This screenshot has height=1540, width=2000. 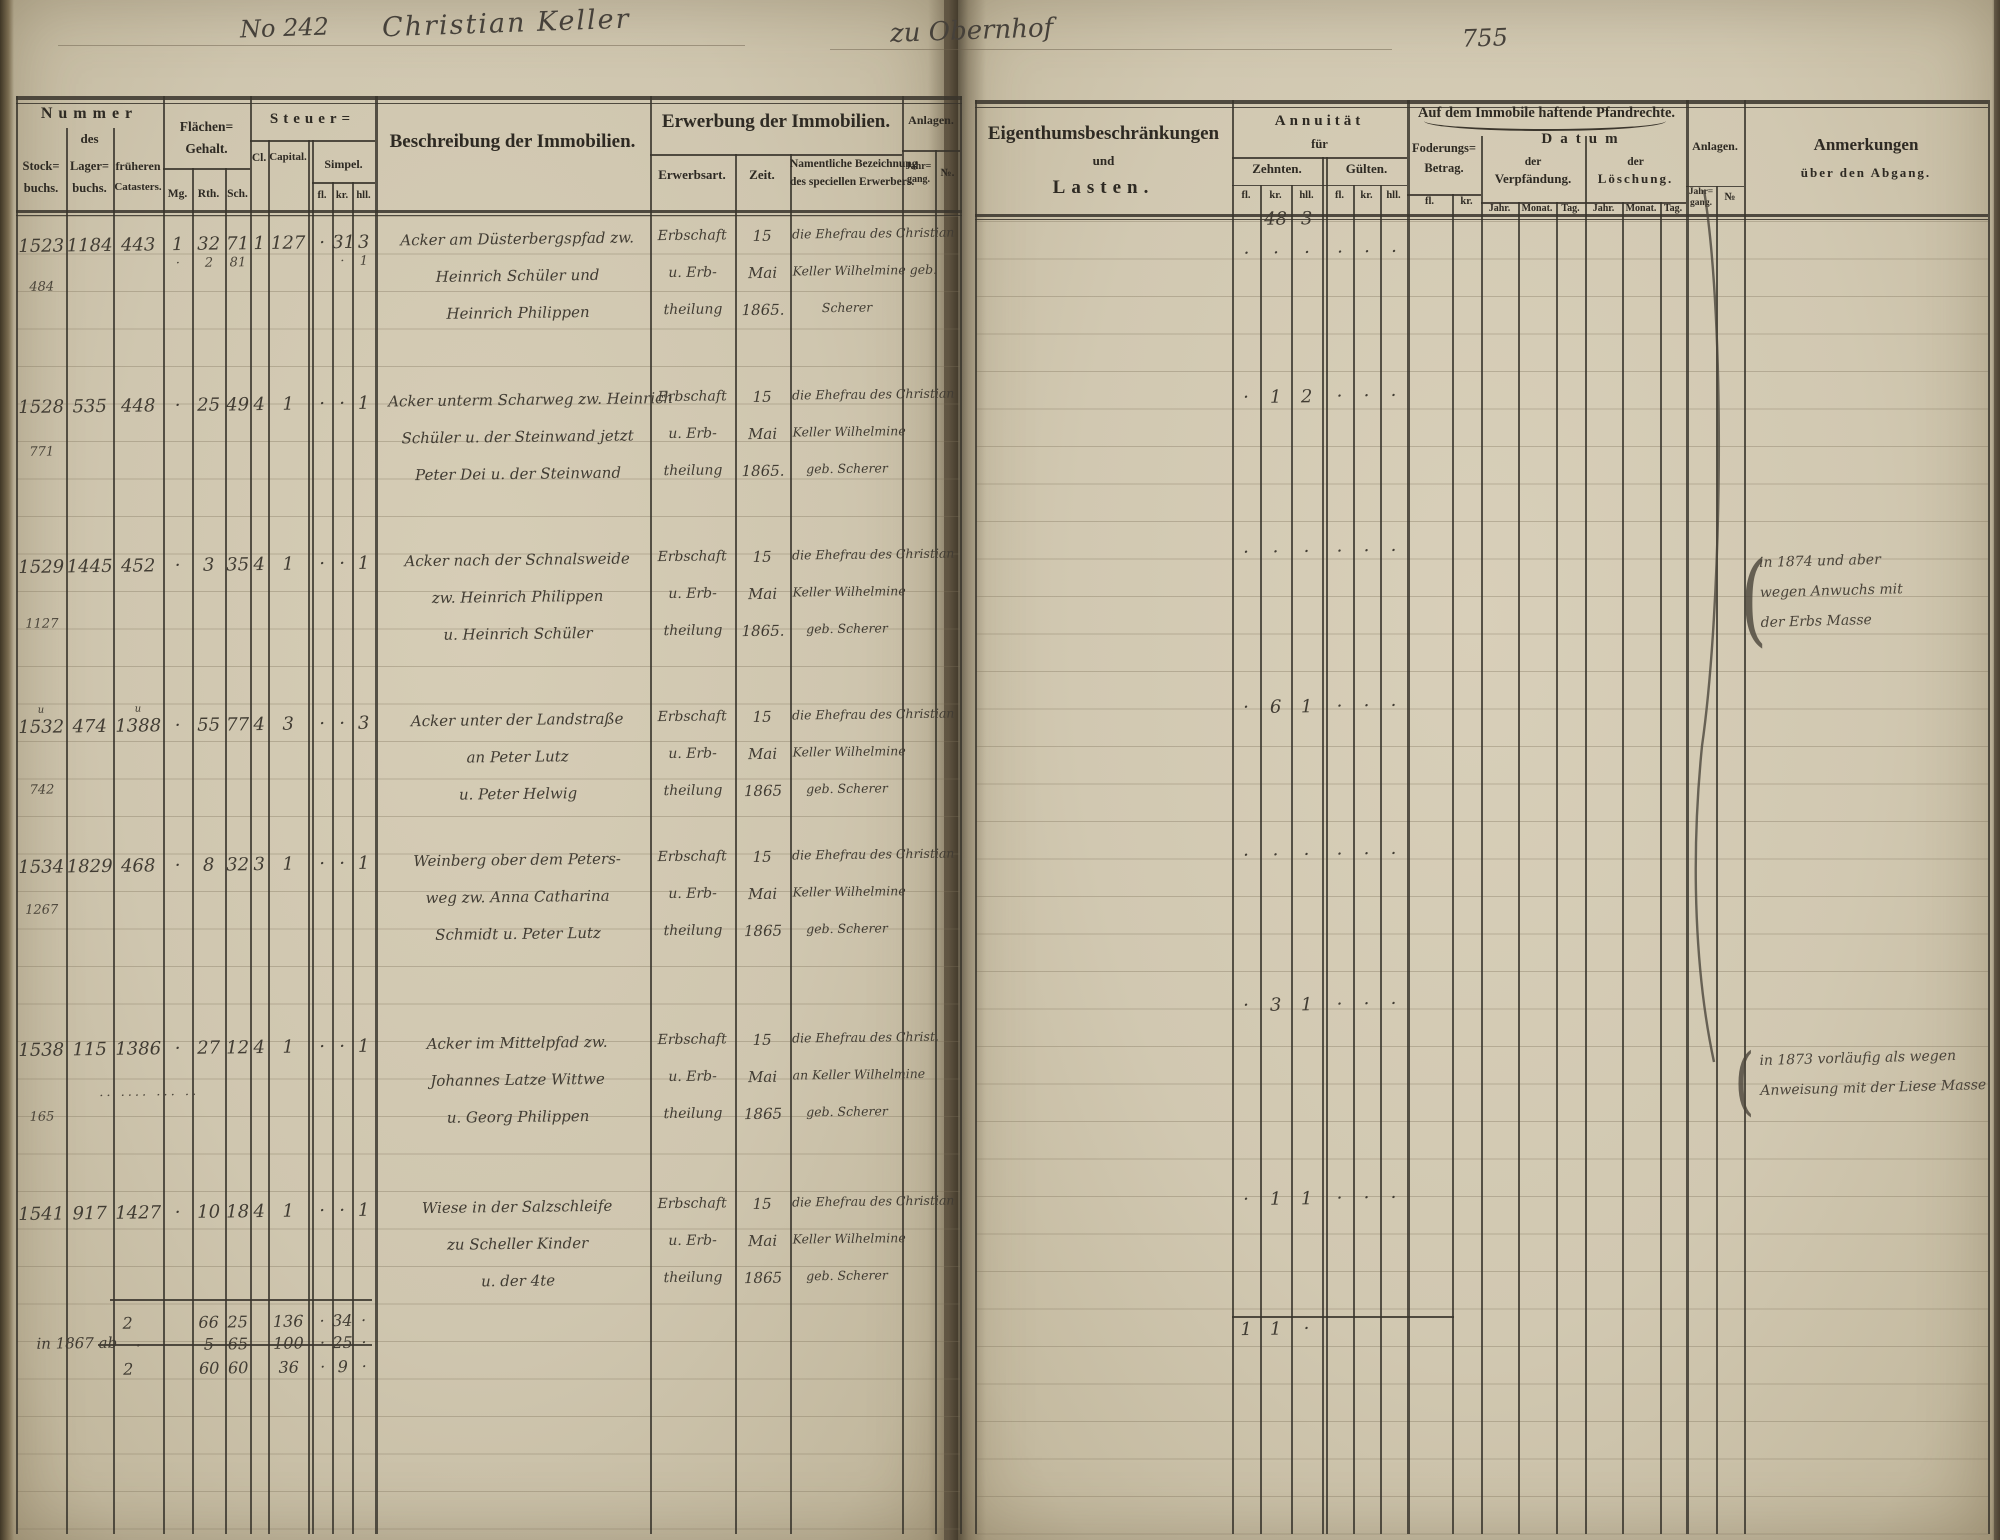 What do you see at coordinates (1485, 38) in the screenshot?
I see `page-number: 755` at bounding box center [1485, 38].